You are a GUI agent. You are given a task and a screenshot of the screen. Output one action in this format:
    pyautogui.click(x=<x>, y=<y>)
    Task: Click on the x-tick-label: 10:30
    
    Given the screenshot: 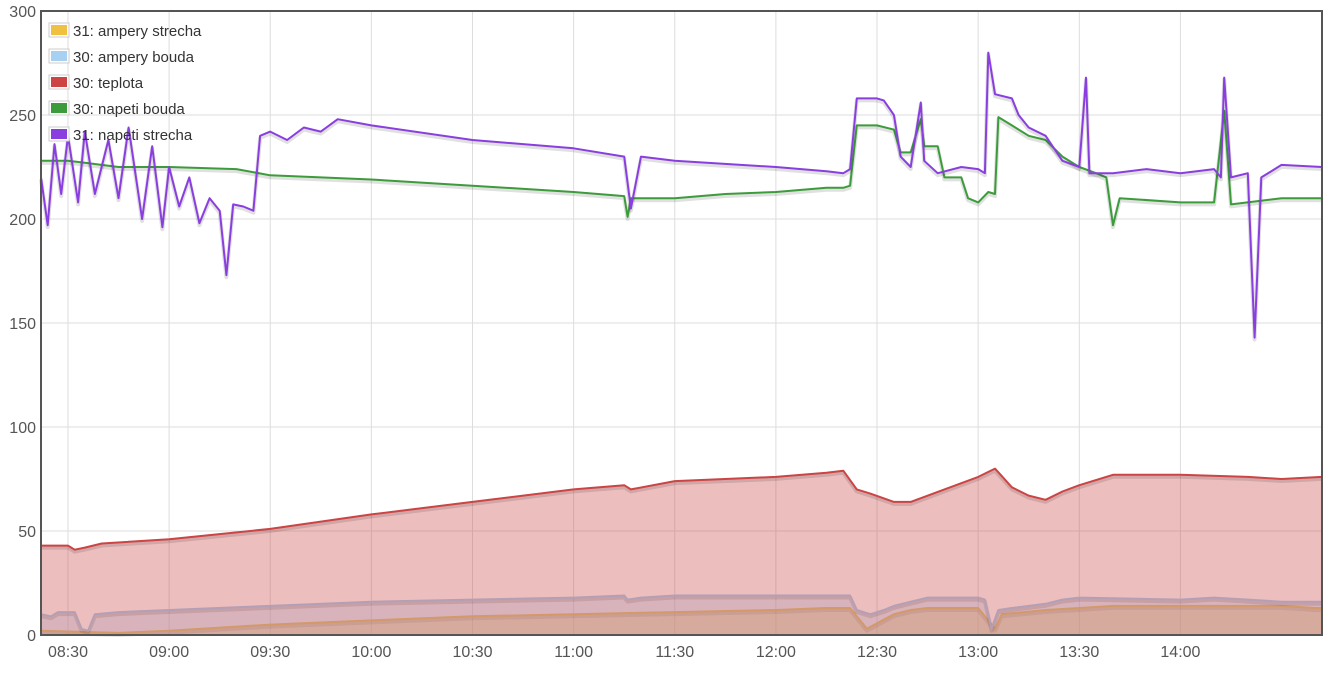 What is the action you would take?
    pyautogui.click(x=472, y=652)
    